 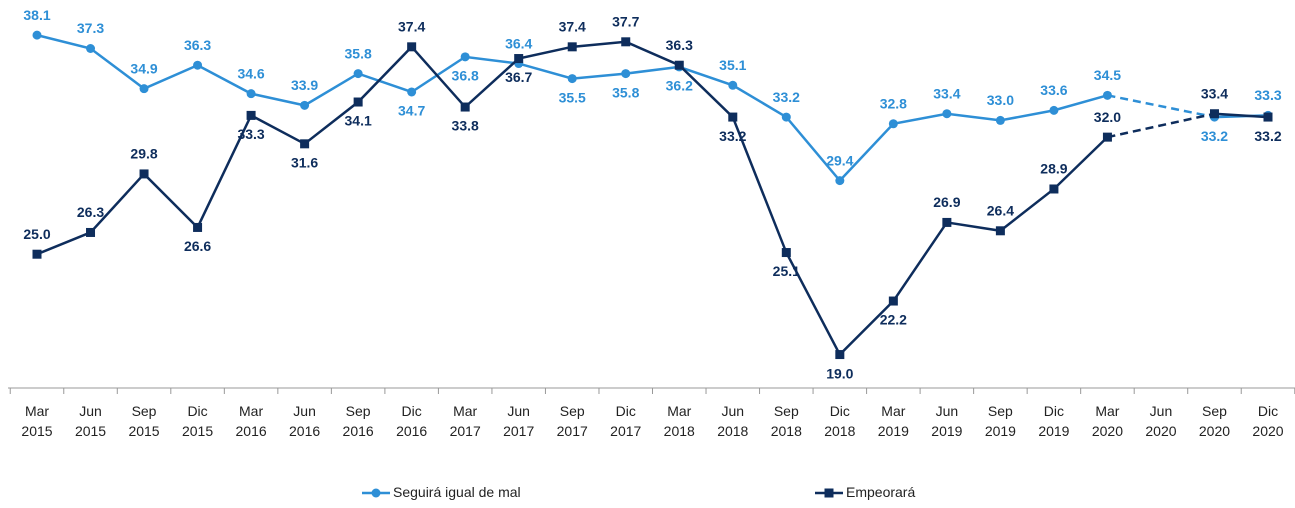 What do you see at coordinates (881, 492) in the screenshot?
I see `legend-label: Empeorará` at bounding box center [881, 492].